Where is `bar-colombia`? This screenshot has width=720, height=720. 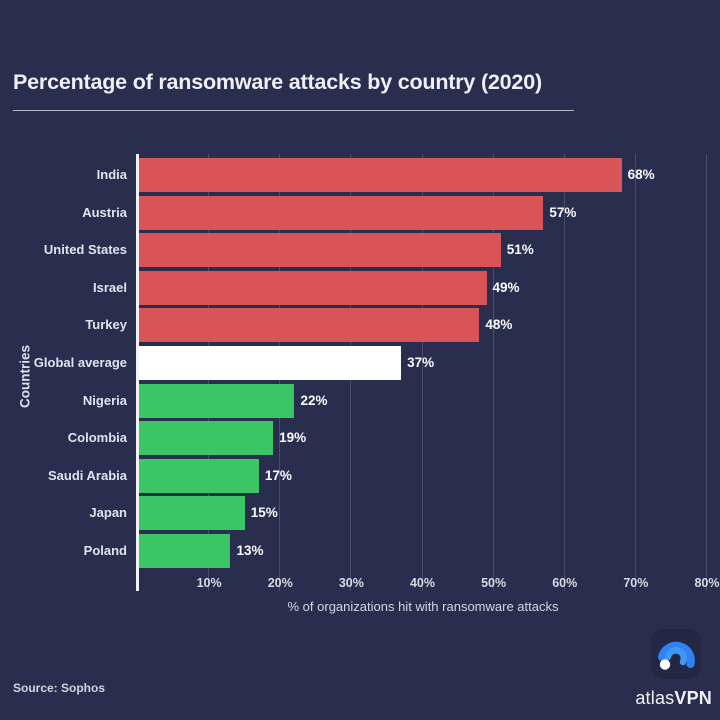 bar-colombia is located at coordinates (206, 438).